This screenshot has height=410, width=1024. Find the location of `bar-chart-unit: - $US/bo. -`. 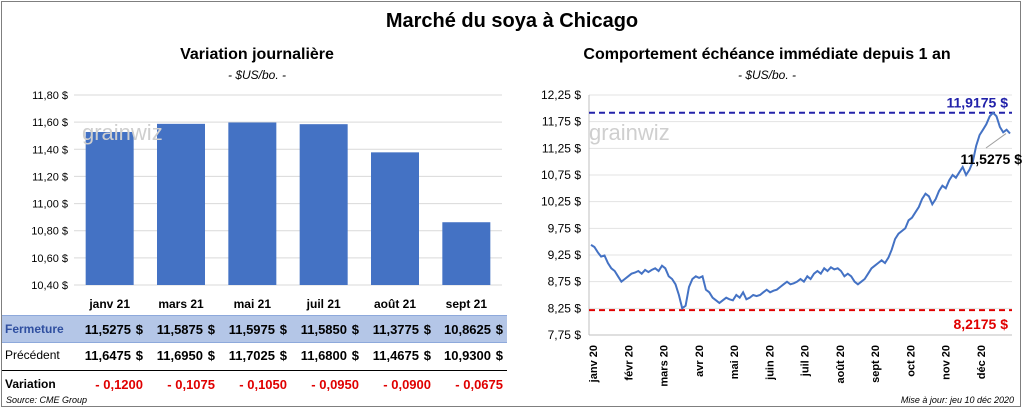

bar-chart-unit: - $US/bo. - is located at coordinates (257, 75).